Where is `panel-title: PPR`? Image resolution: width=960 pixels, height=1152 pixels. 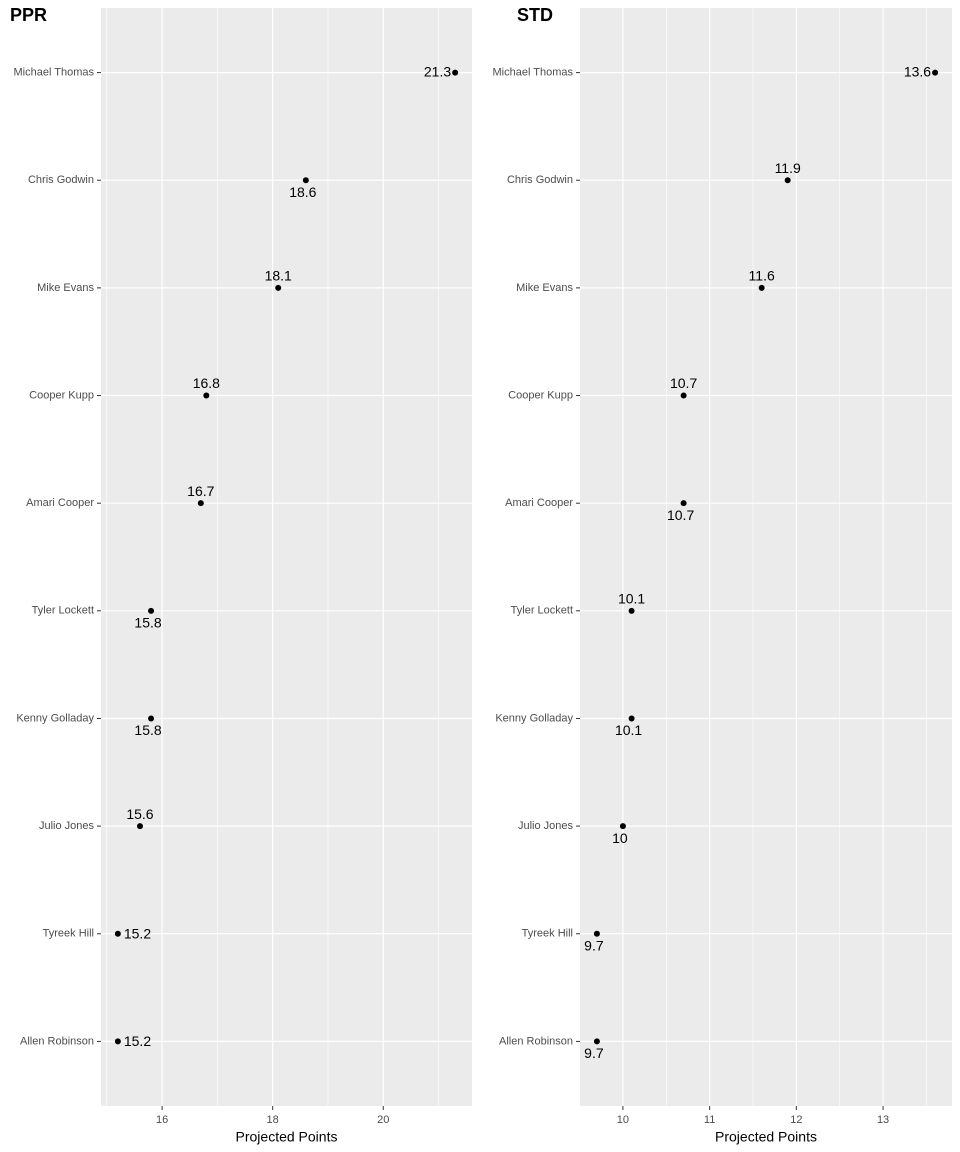 panel-title: PPR is located at coordinates (28, 15).